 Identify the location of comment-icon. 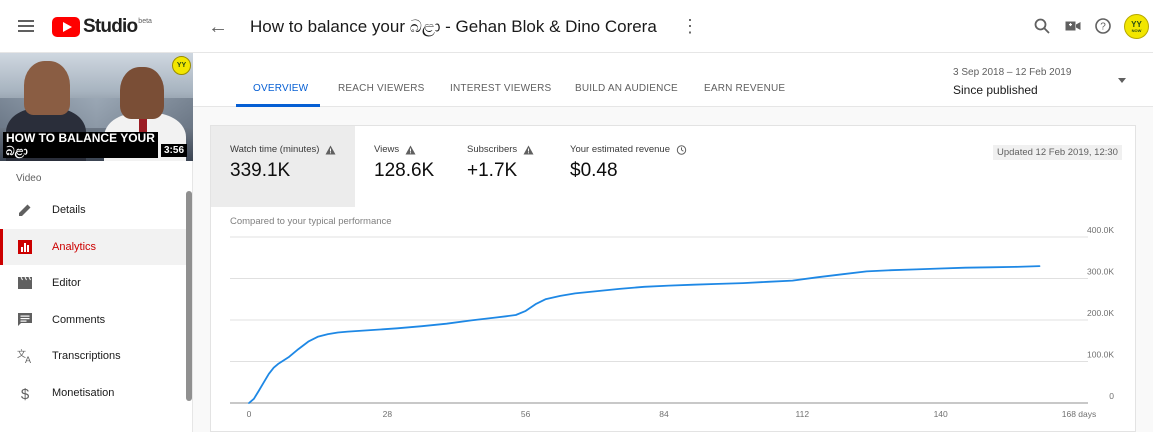
(25, 320).